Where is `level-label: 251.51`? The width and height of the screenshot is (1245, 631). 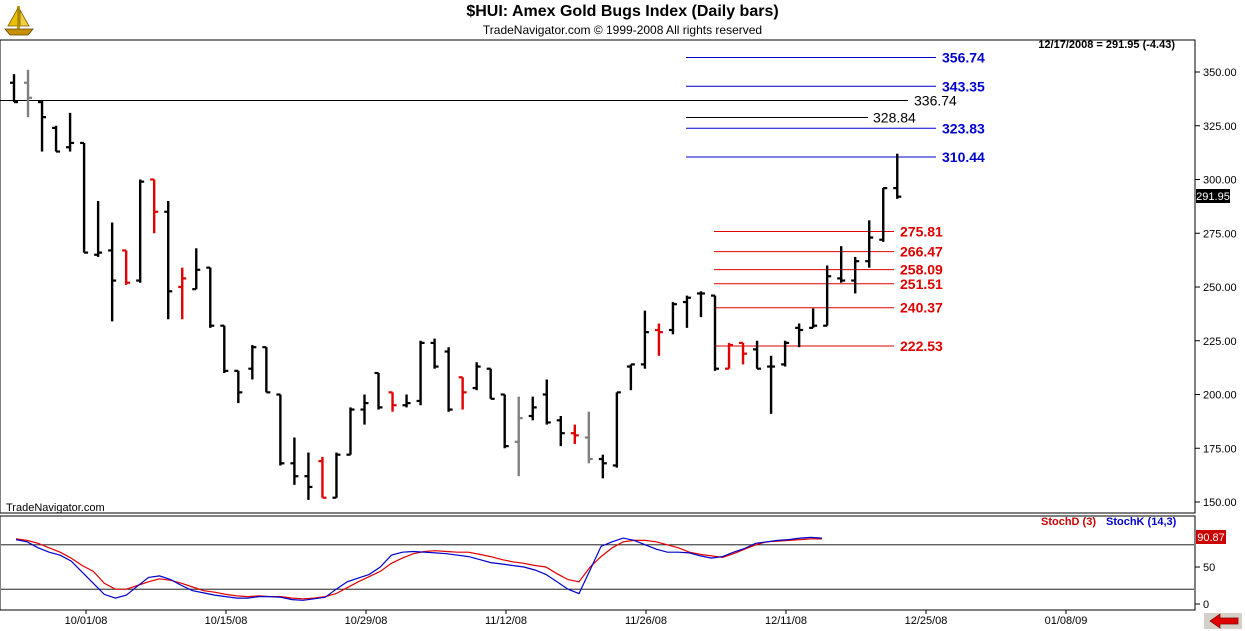
level-label: 251.51 is located at coordinates (921, 284).